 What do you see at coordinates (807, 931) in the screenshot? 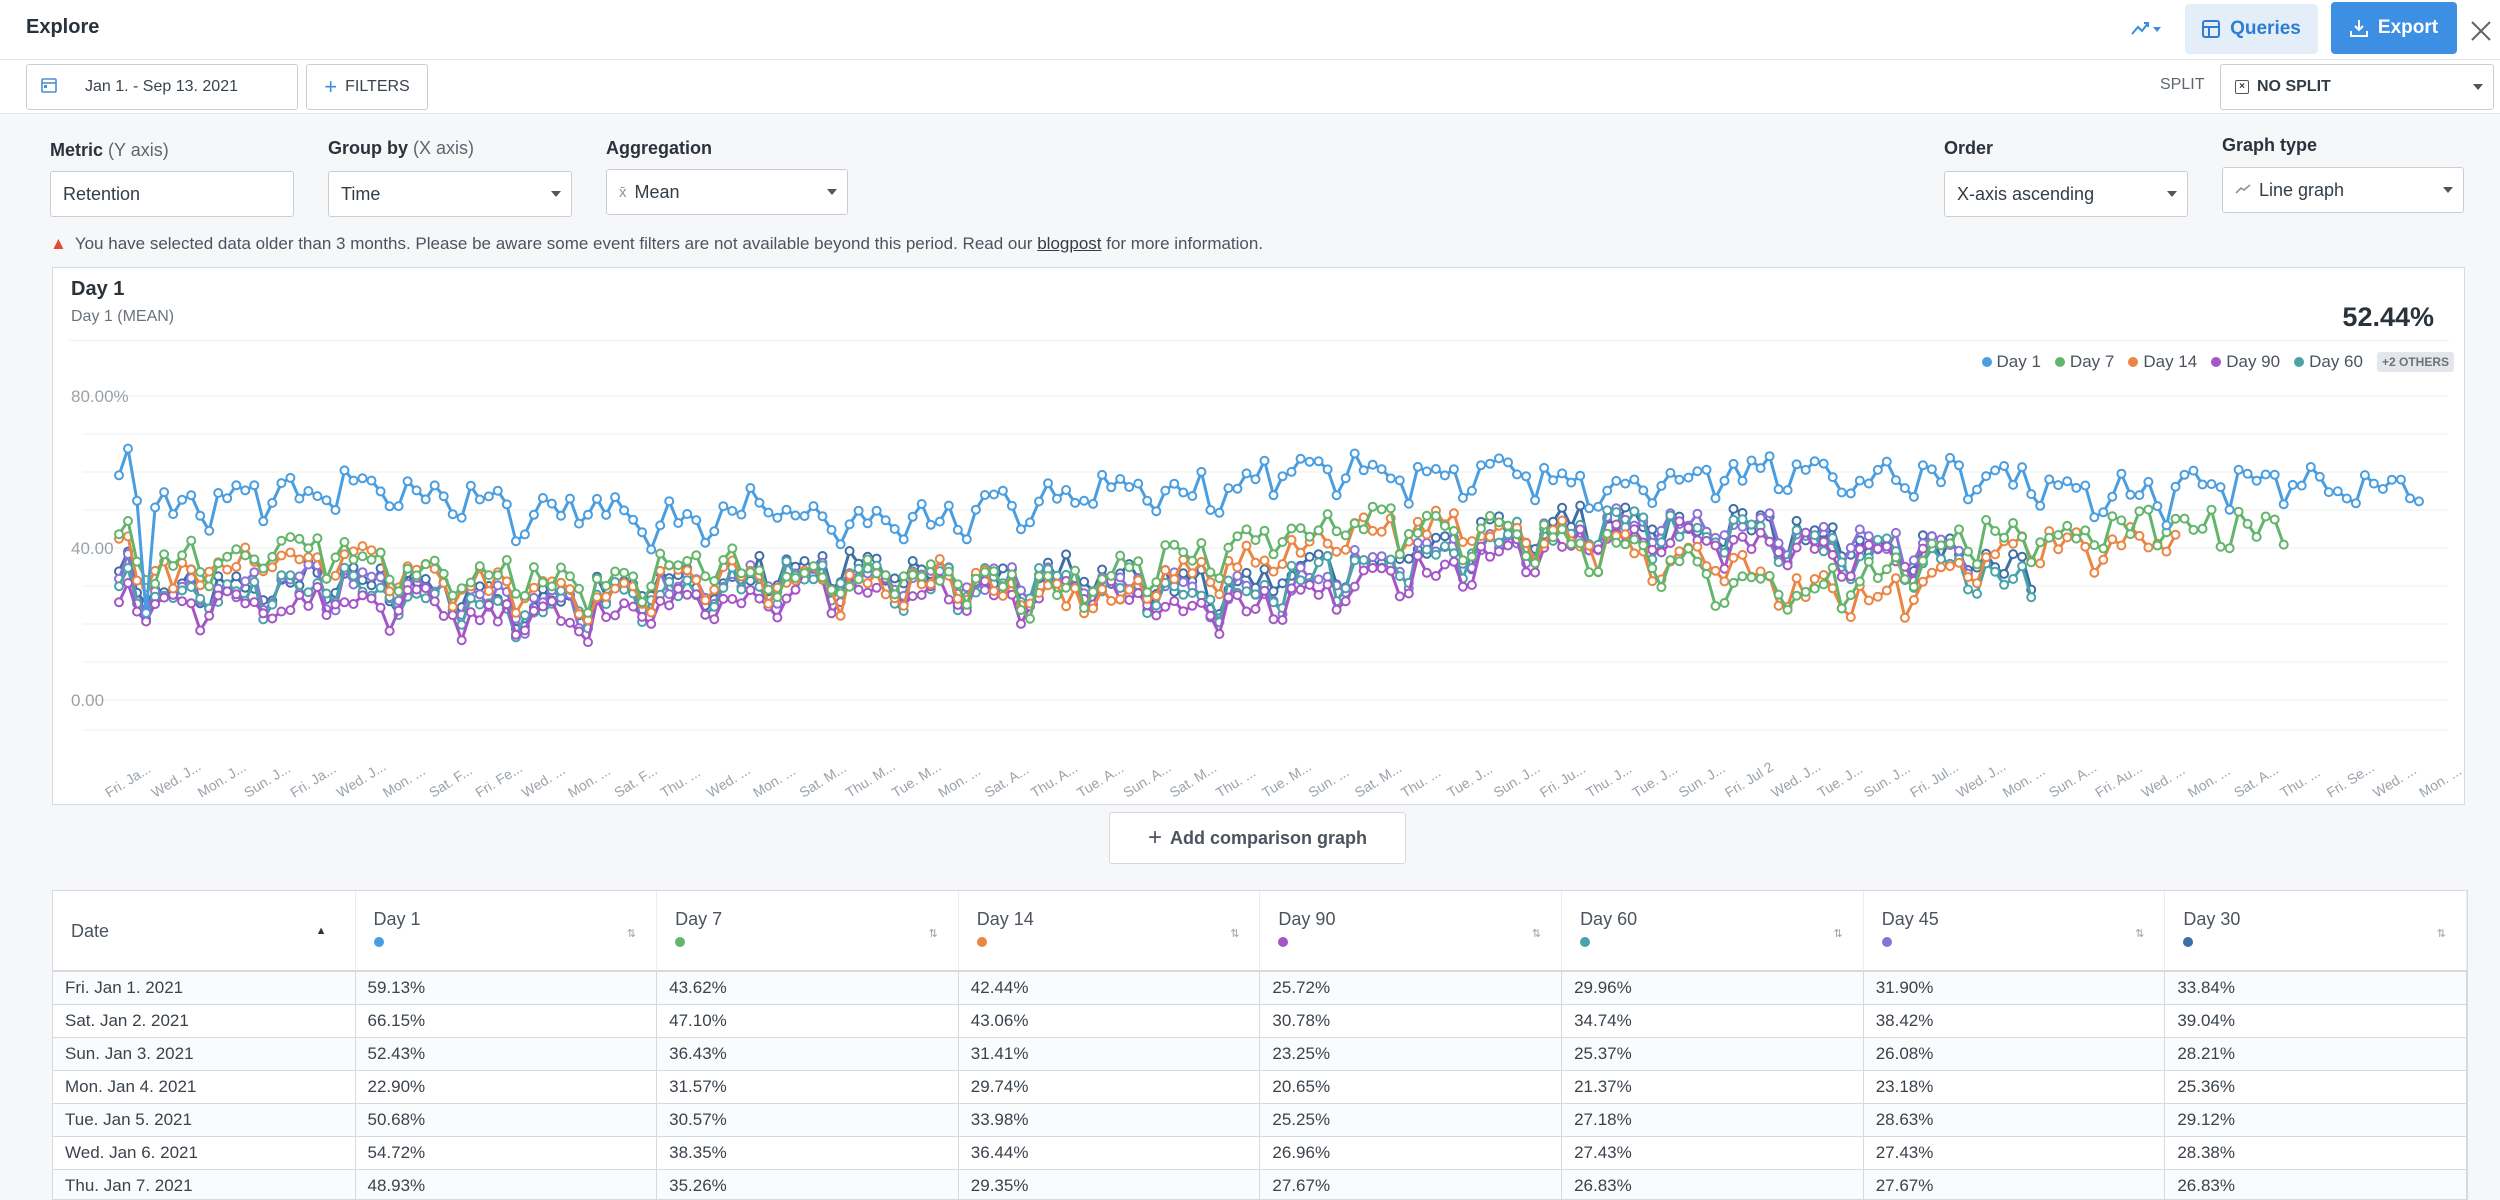
I see `column-header-day-7: Day 7 ⇅` at bounding box center [807, 931].